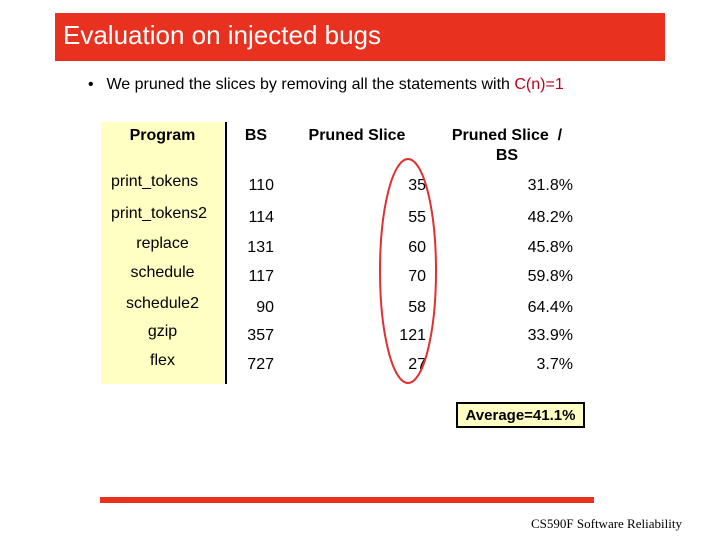  What do you see at coordinates (520, 415) in the screenshot?
I see `average-box: Average=41.1%` at bounding box center [520, 415].